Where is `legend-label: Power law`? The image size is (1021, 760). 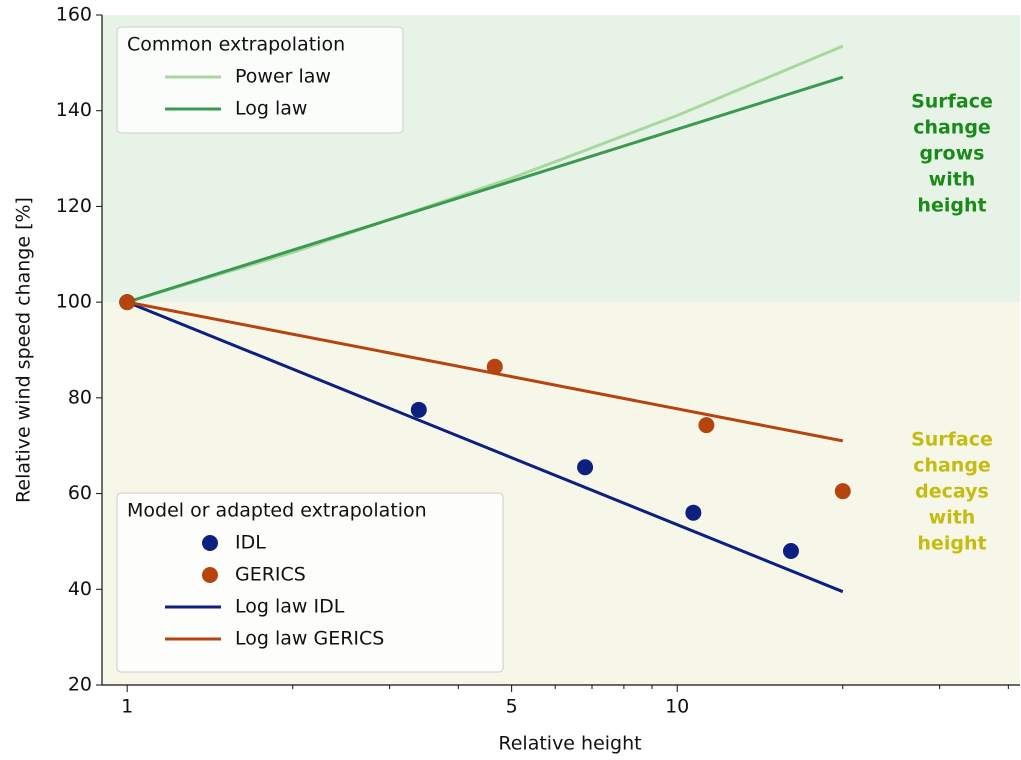
legend-label: Power law is located at coordinates (283, 77).